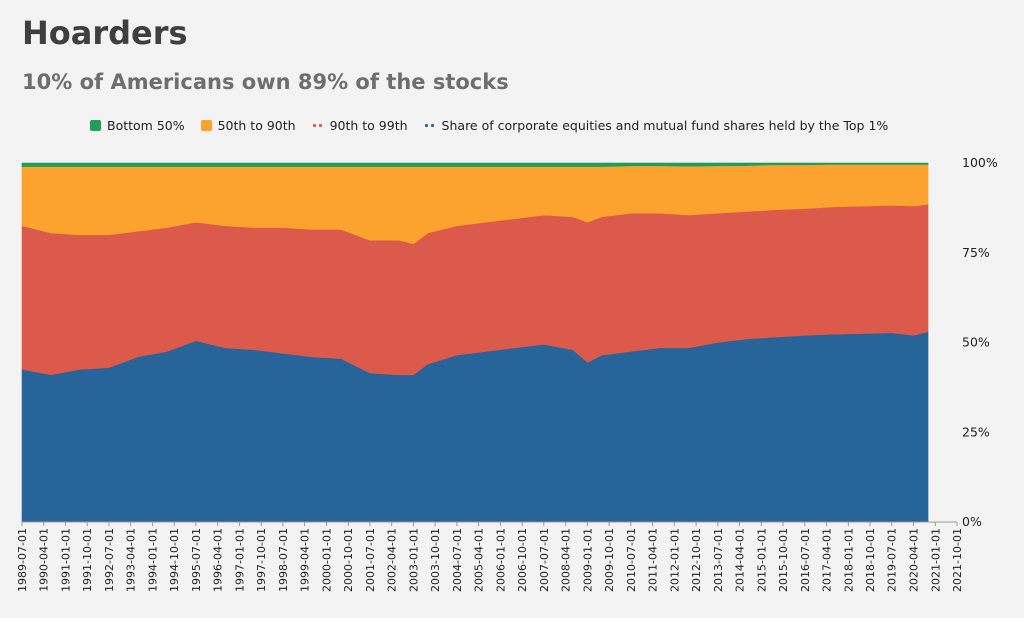 This screenshot has width=1024, height=618. Describe the element at coordinates (976, 431) in the screenshot. I see `y-tick-label: 25%` at that location.